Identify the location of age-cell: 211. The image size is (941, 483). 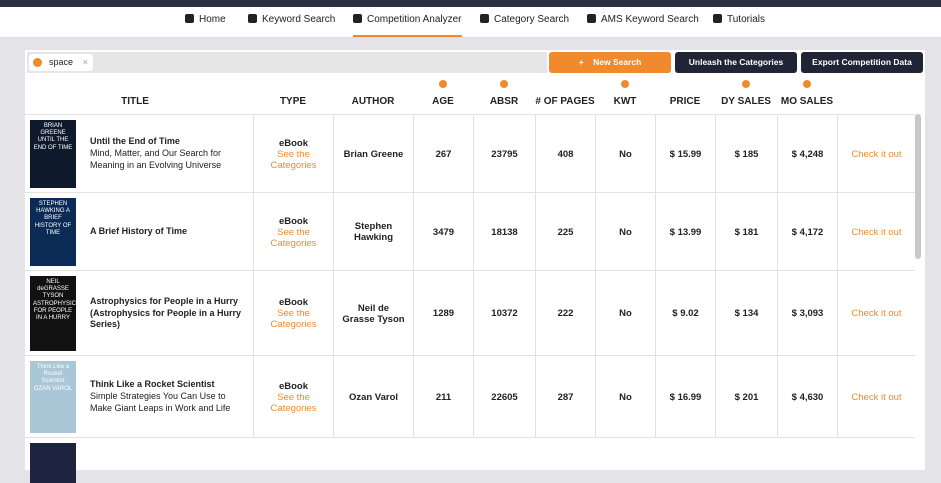
(443, 397).